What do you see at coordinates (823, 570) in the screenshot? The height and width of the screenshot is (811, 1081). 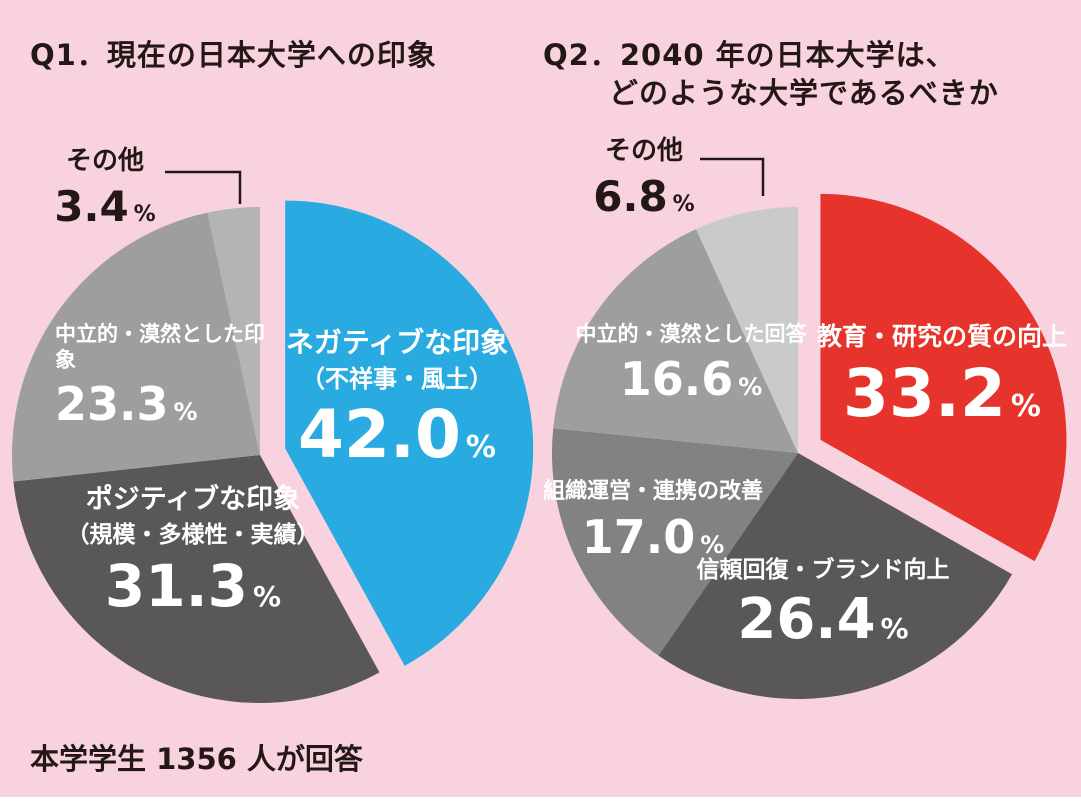 I see `slice-label-text: 信頼回復・ブランド向上` at bounding box center [823, 570].